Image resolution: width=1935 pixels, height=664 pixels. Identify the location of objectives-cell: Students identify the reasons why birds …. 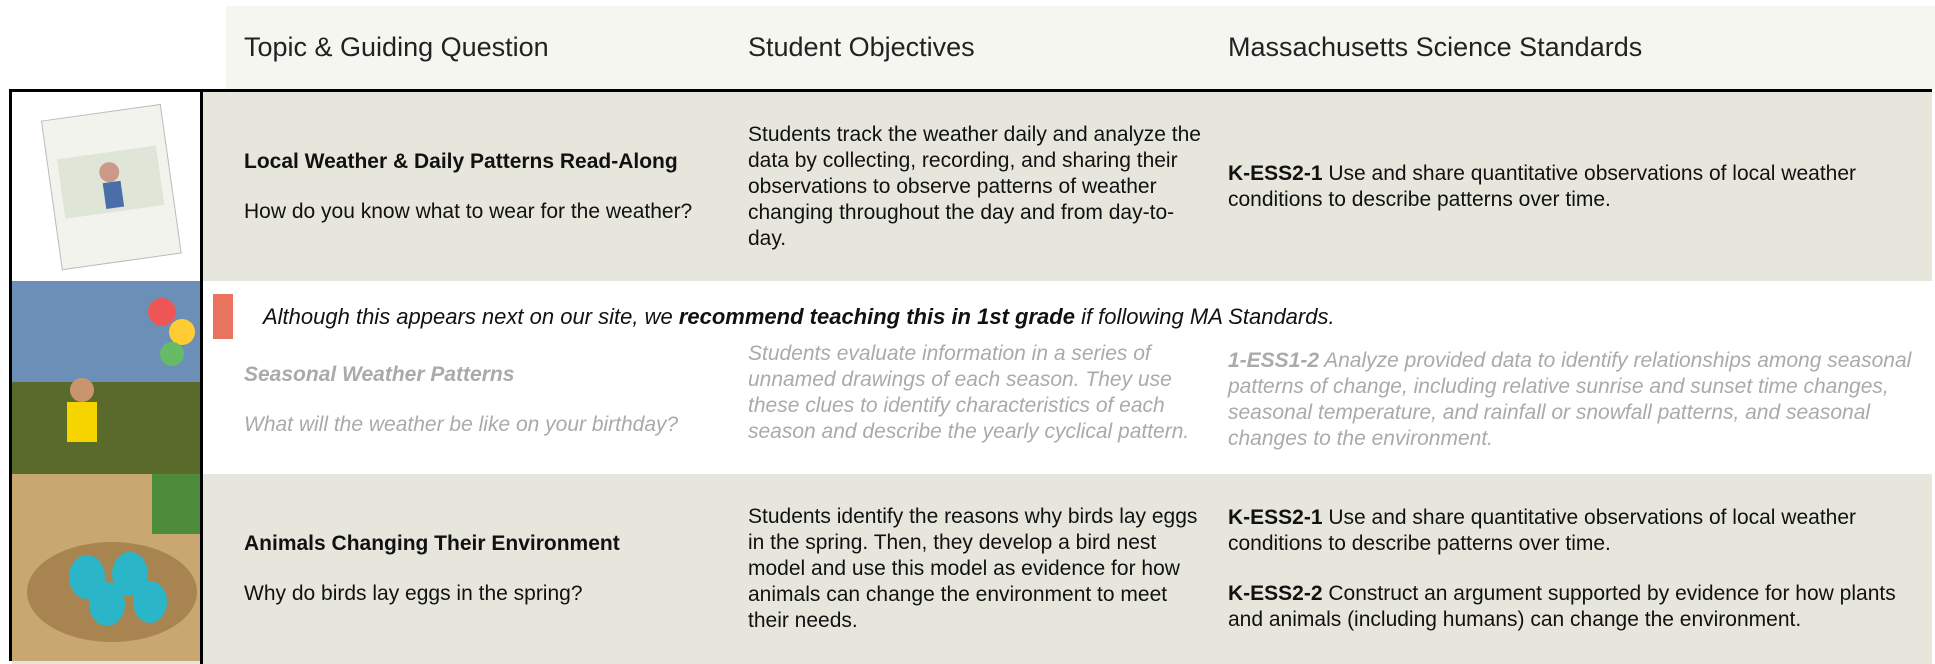
(979, 569).